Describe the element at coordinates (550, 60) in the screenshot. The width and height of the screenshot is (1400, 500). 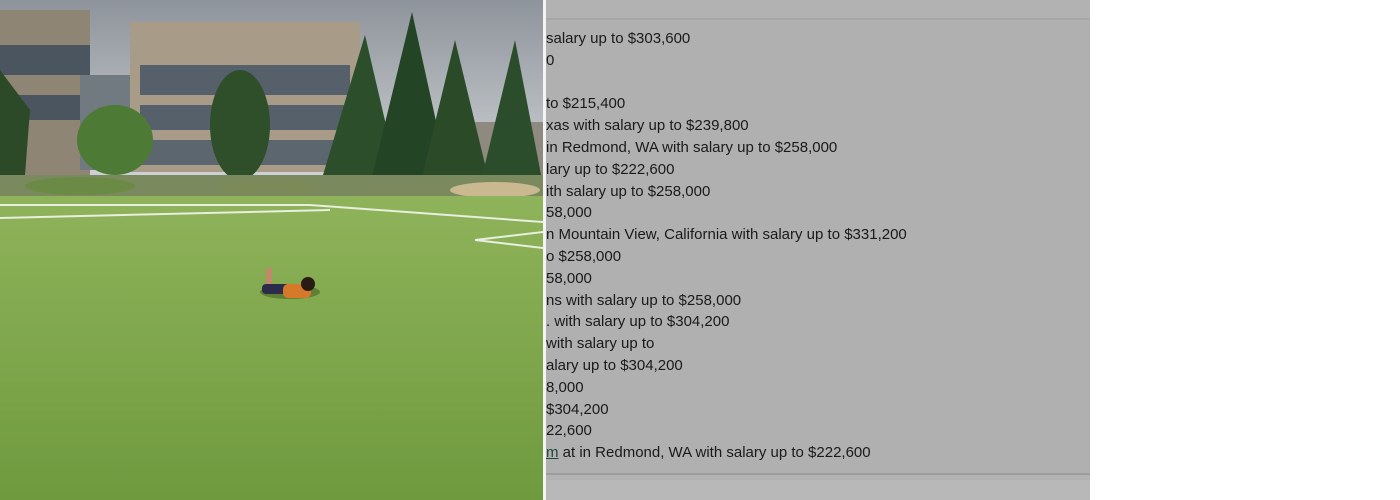
I see `list-item: 0` at that location.